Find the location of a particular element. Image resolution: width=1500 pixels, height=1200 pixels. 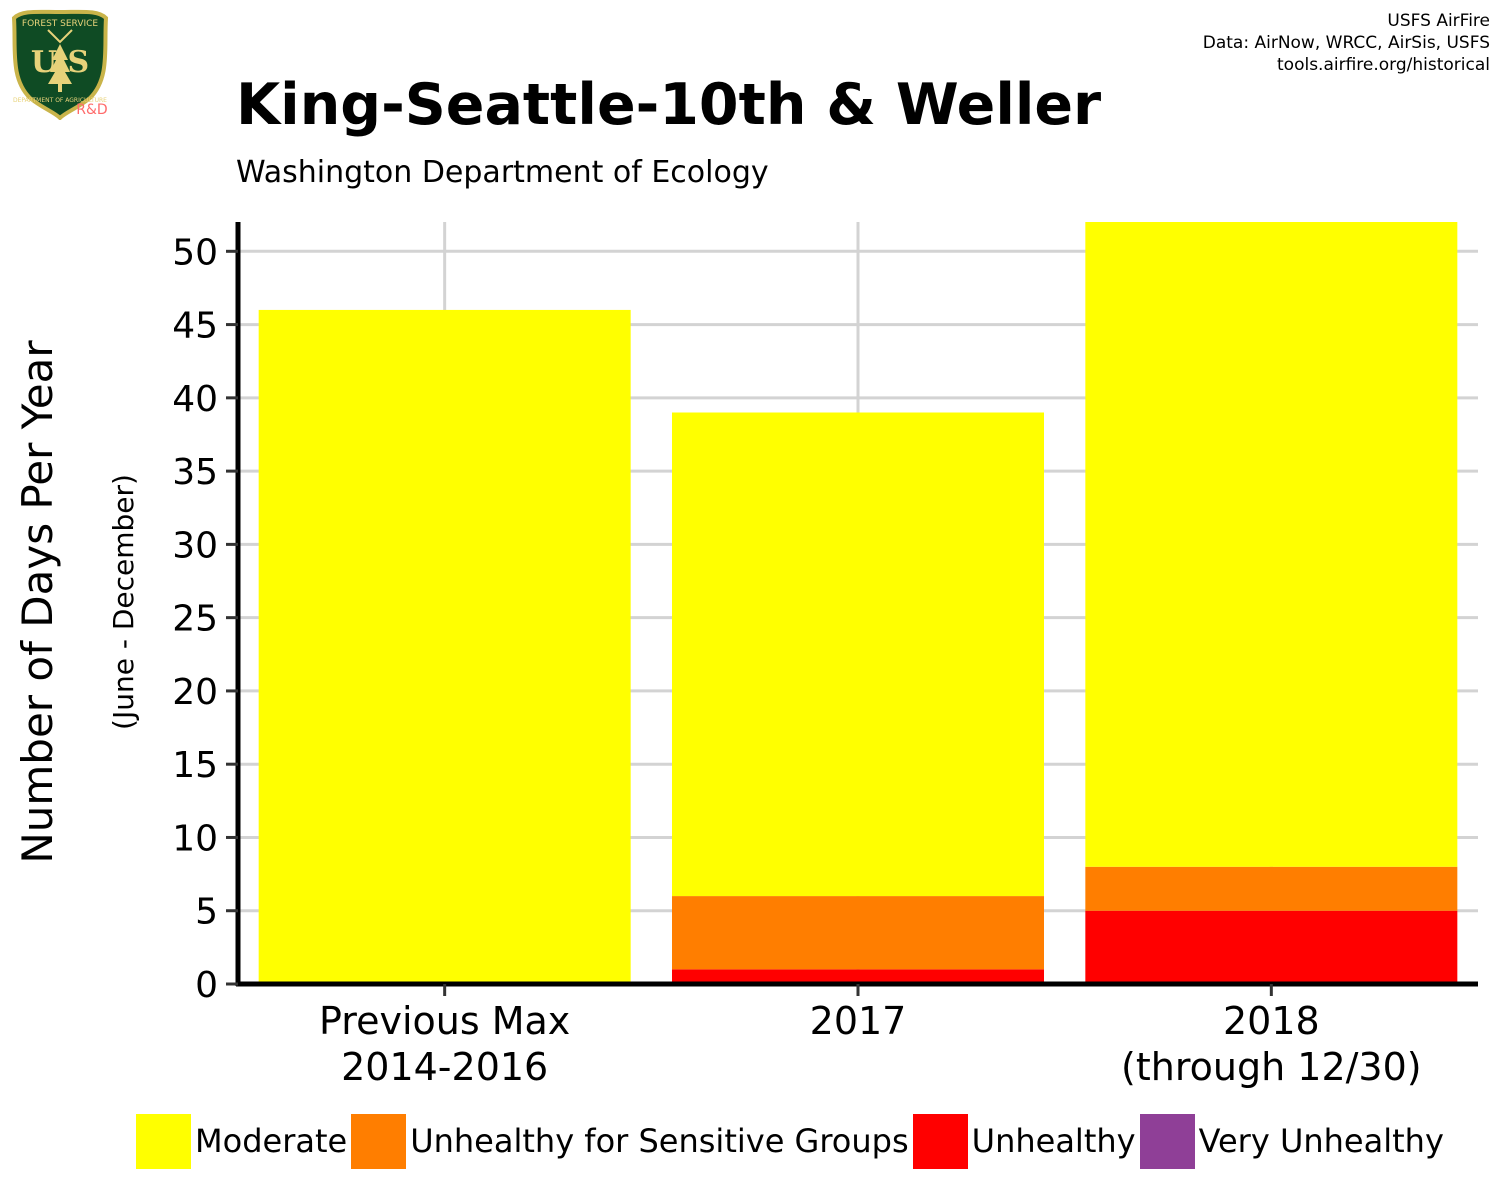

y-tick-label: 50 is located at coordinates (195, 252).